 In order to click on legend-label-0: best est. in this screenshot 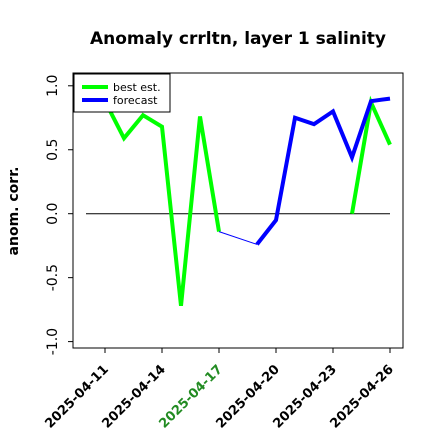, I will do `click(137, 87)`.